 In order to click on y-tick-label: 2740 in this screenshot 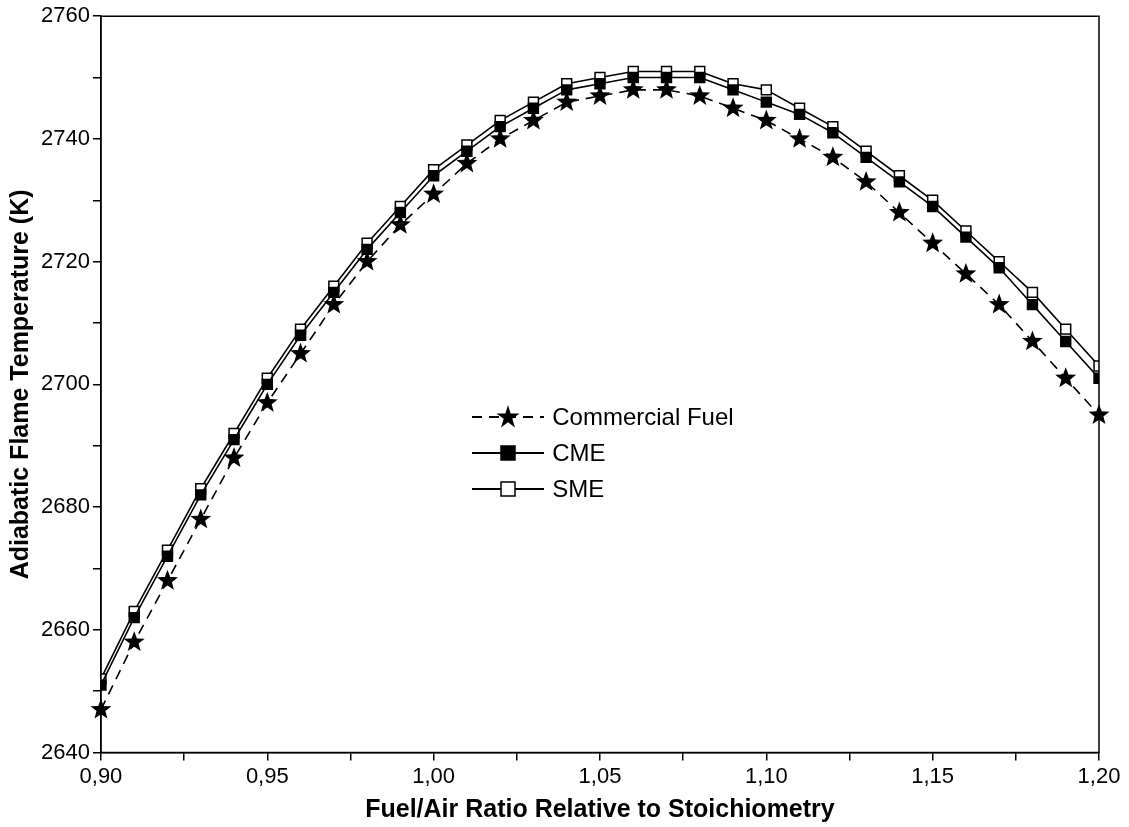, I will do `click(65, 137)`.